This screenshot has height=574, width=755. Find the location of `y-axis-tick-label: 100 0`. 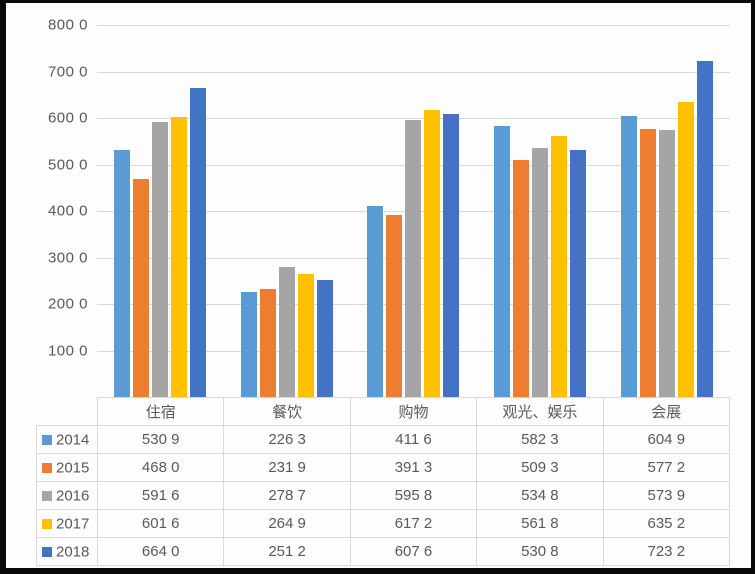

y-axis-tick-label: 100 0 is located at coordinates (67, 350).